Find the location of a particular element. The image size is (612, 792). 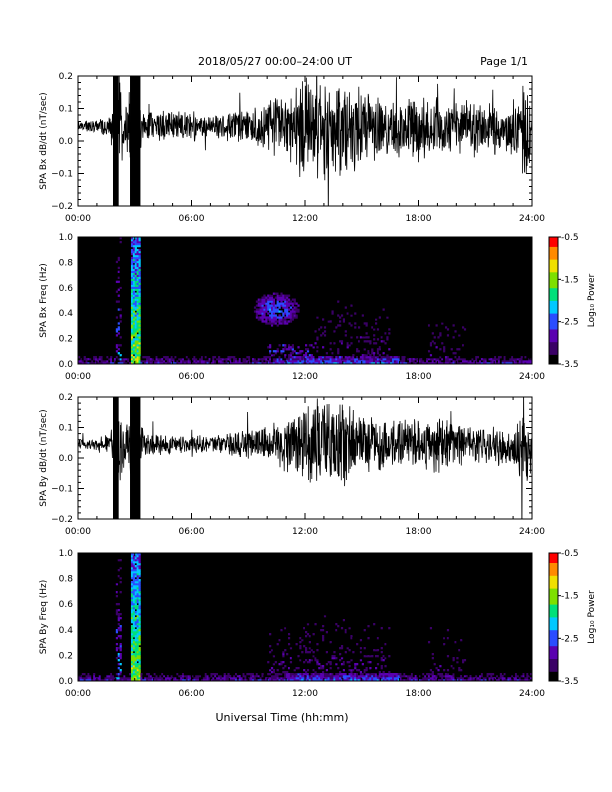

spectrogram-background is located at coordinates (305, 300).